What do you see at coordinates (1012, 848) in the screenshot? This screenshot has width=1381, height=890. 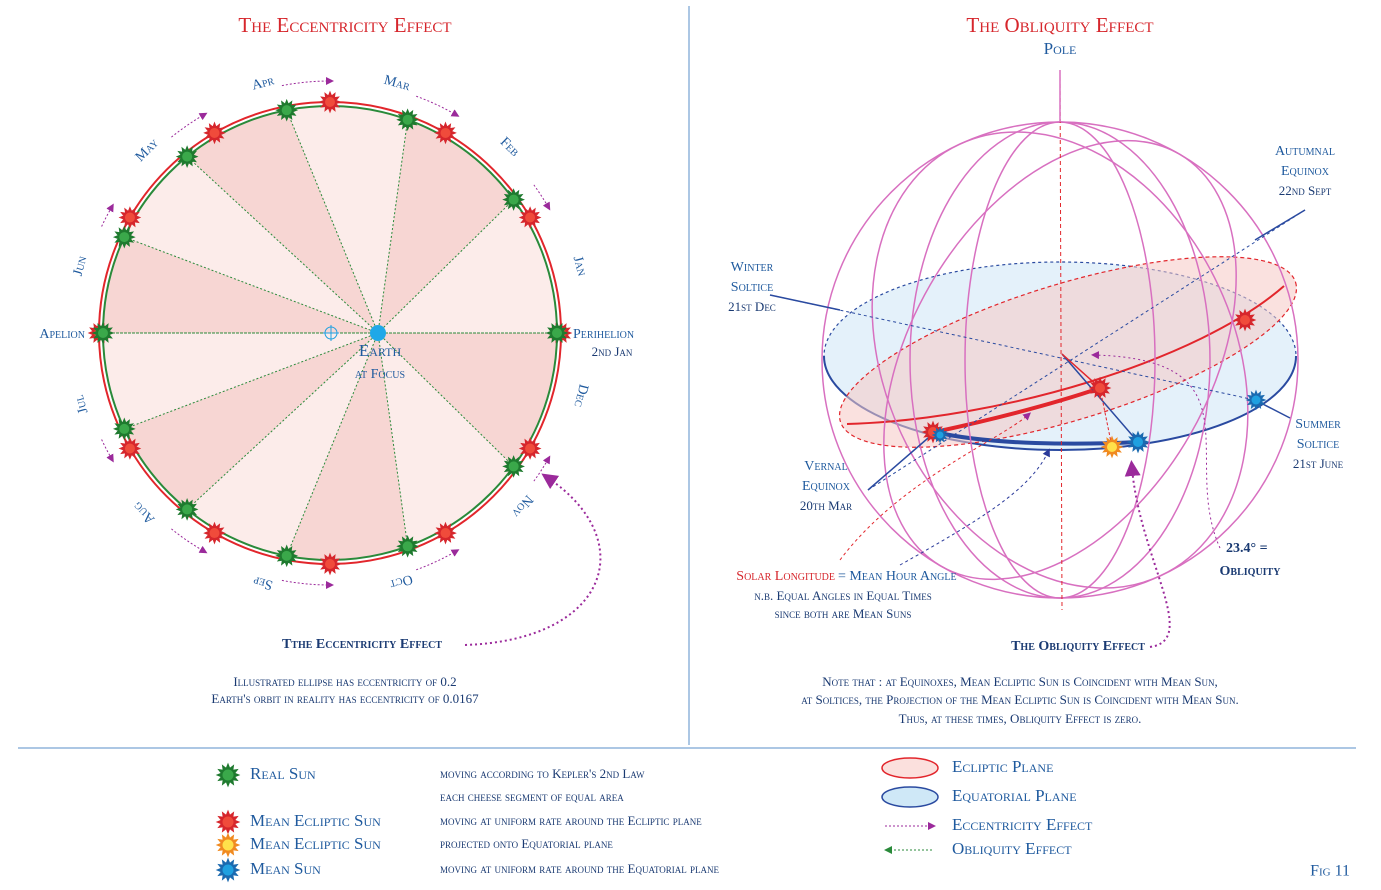 I see `label: Obliquity Effect` at bounding box center [1012, 848].